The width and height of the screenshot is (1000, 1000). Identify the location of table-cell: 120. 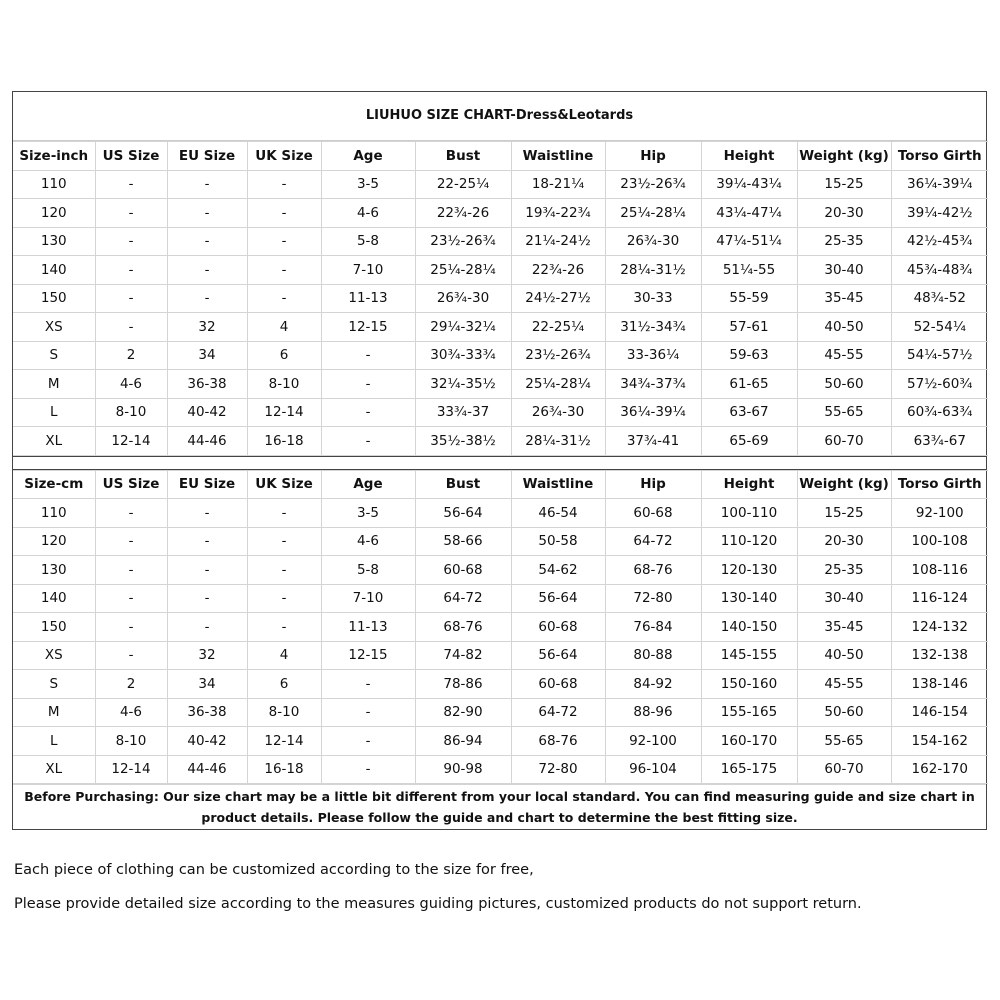
(54, 213).